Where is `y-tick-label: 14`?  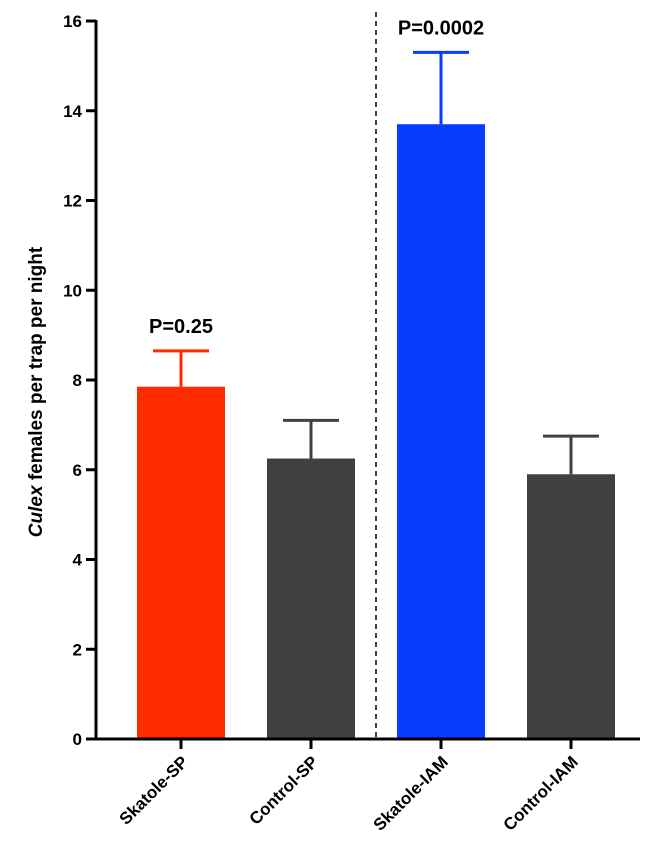 y-tick-label: 14 is located at coordinates (72, 111).